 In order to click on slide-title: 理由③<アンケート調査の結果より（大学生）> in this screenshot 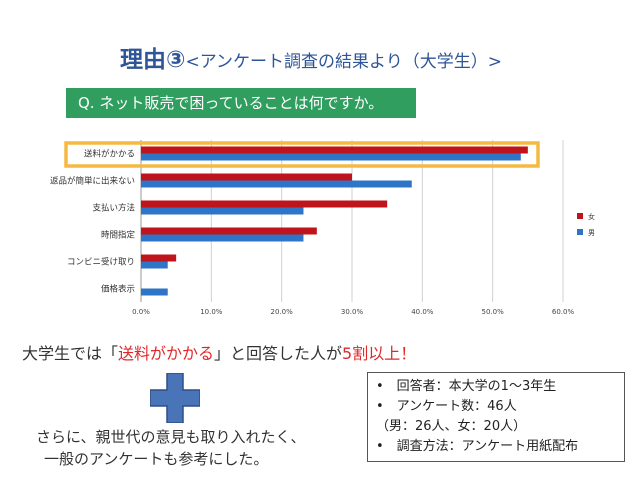, I will do `click(311, 57)`.